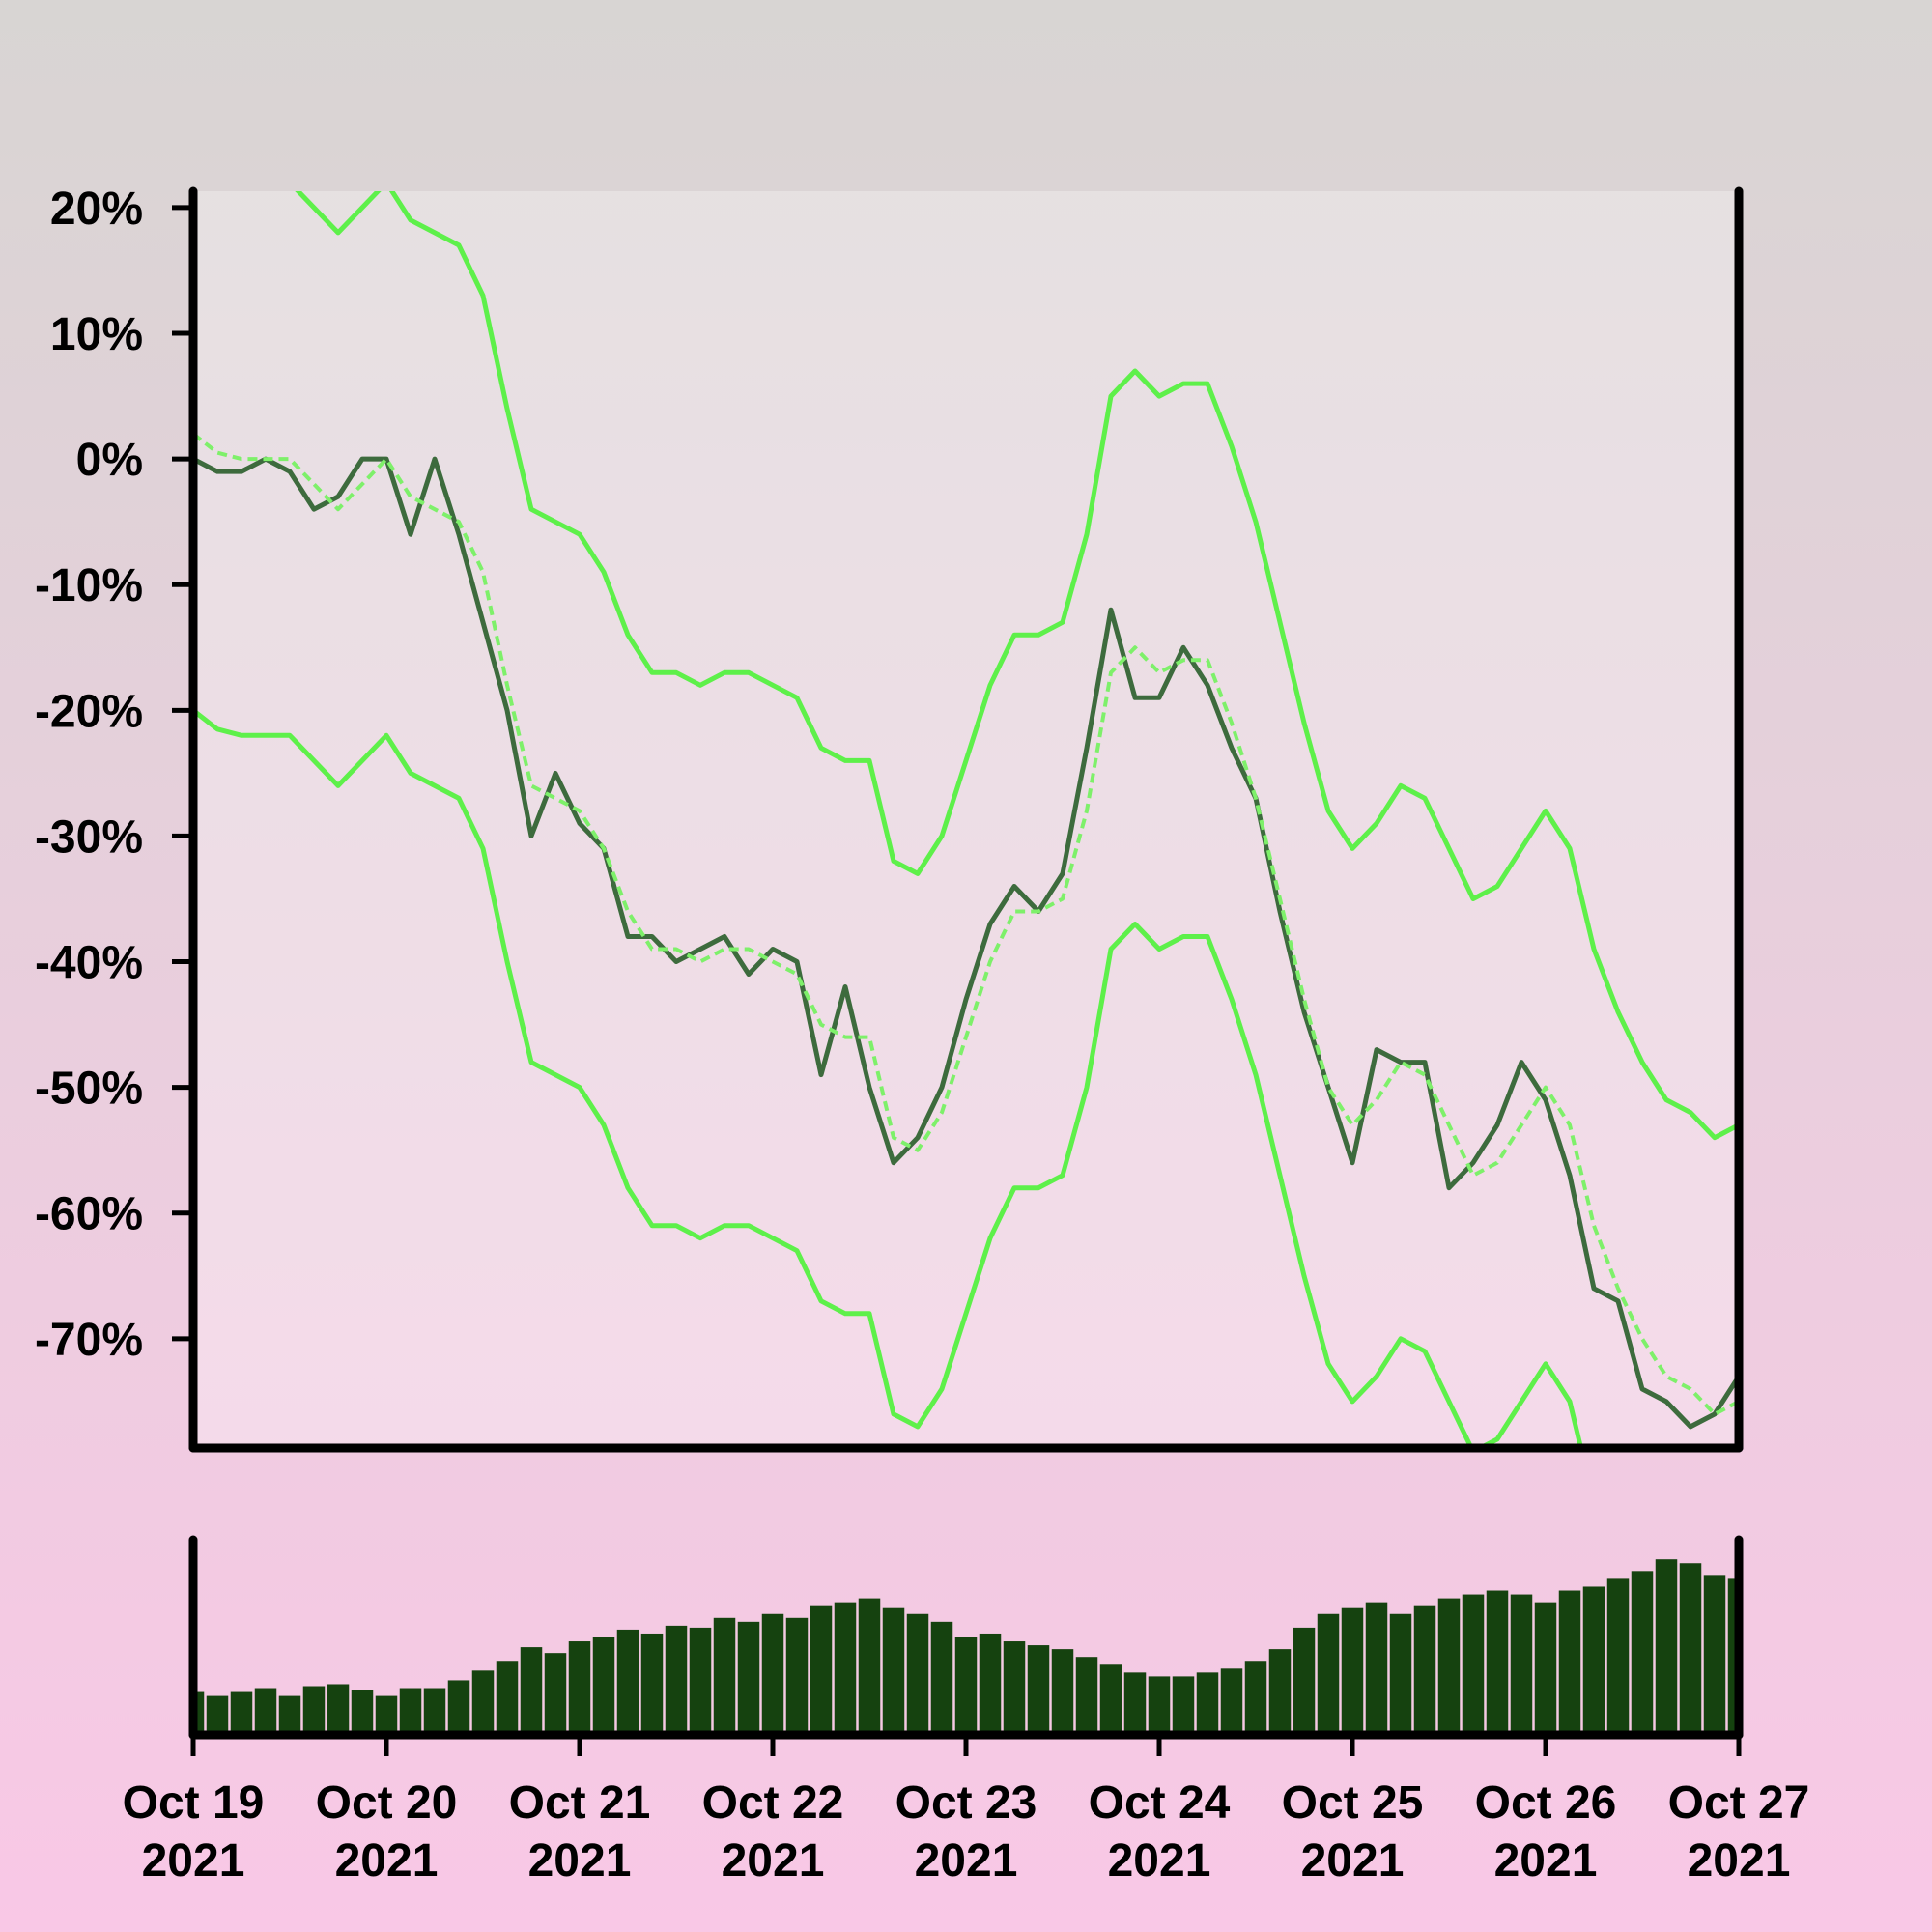  What do you see at coordinates (580, 1803) in the screenshot?
I see `x-tick-label-line: Oct 21` at bounding box center [580, 1803].